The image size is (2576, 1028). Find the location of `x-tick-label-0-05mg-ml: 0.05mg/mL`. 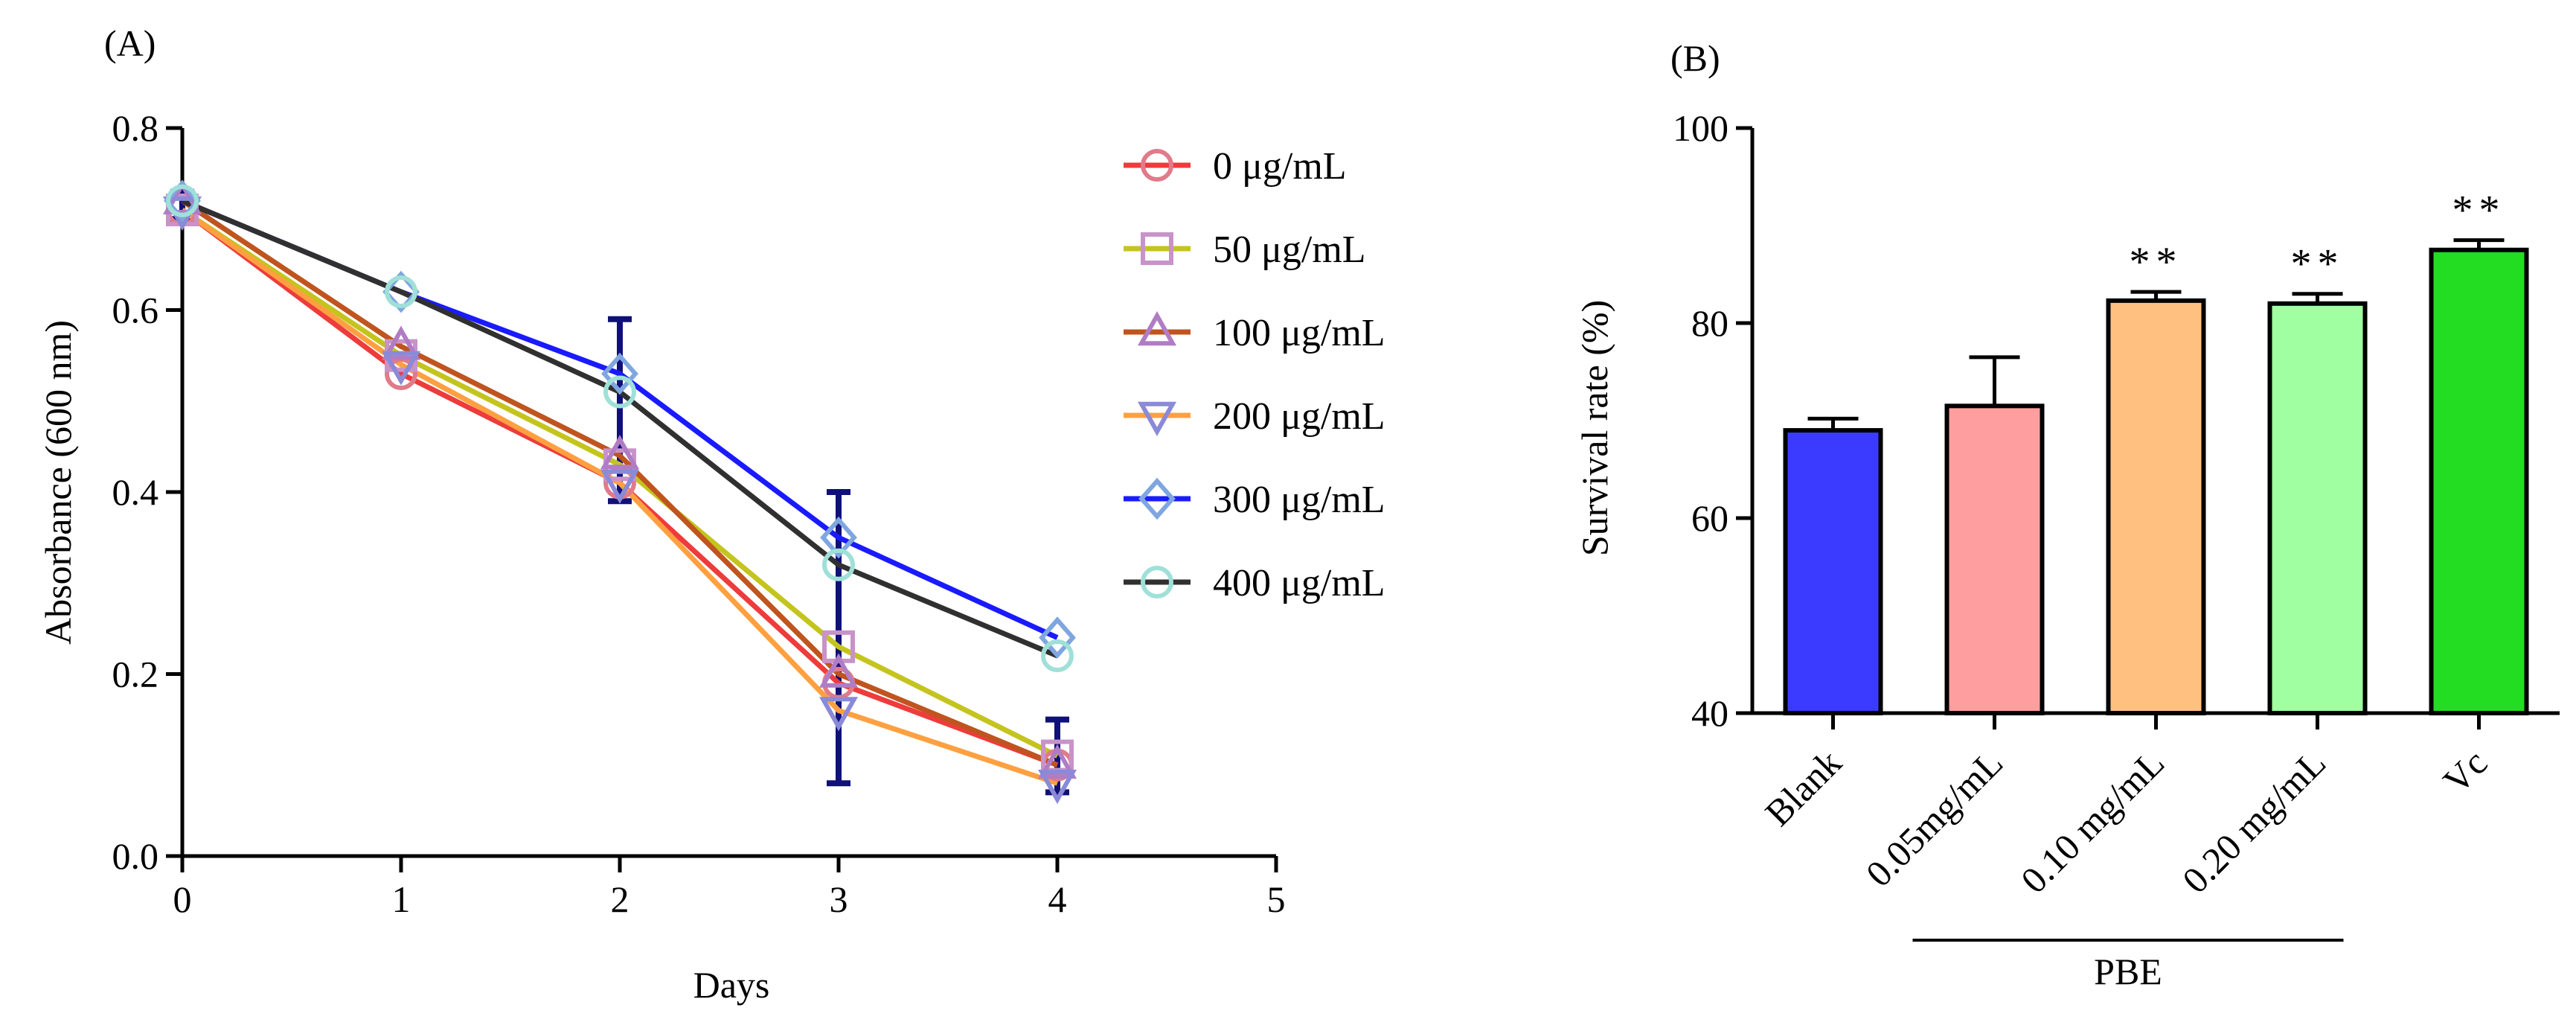

x-tick-label-0-05mg-ml: 0.05mg/mL is located at coordinates (1934, 818).